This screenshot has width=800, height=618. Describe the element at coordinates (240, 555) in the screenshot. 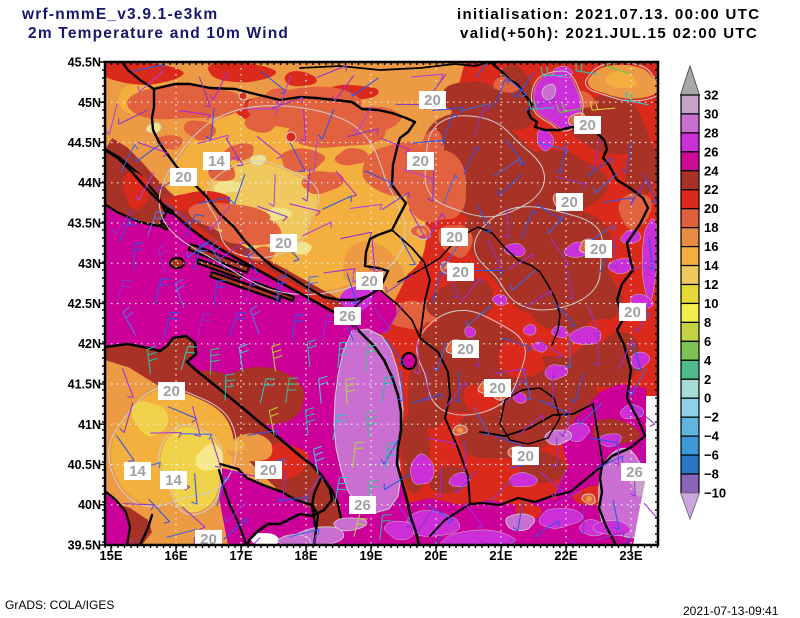

I see `svg-text: 17E` at that location.